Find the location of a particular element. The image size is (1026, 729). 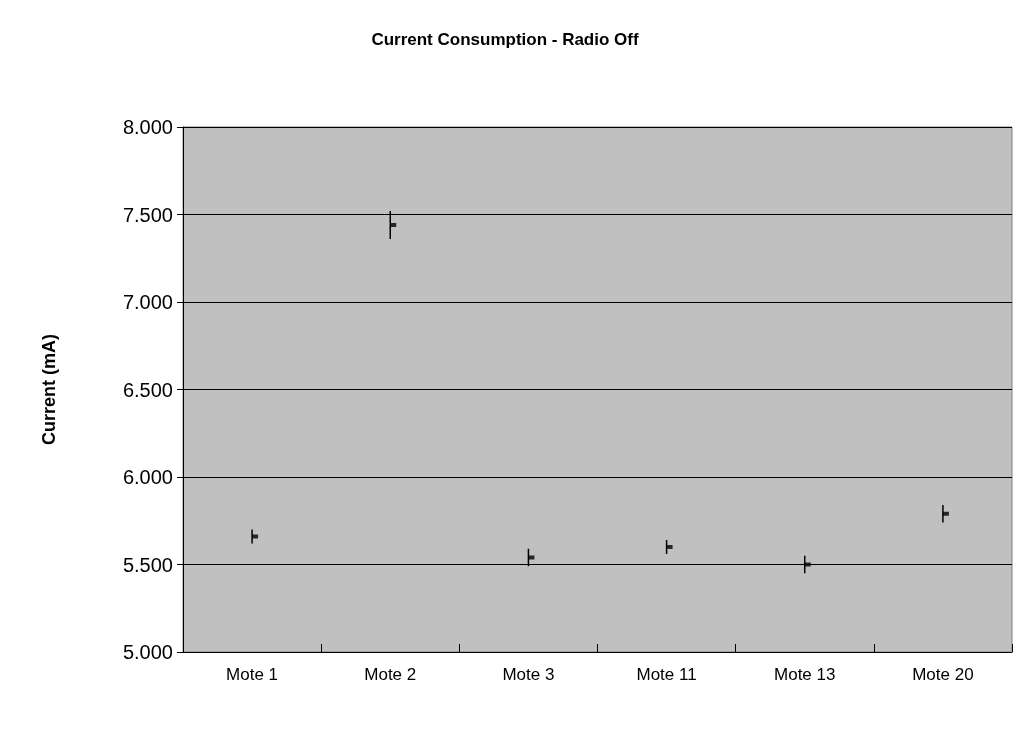

x-tick-label: Mote 1 is located at coordinates (252, 674).